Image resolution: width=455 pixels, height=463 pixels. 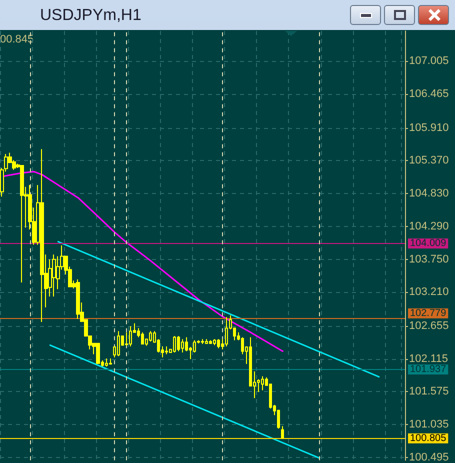 I want to click on y-tick-label: 103.750, so click(x=429, y=259).